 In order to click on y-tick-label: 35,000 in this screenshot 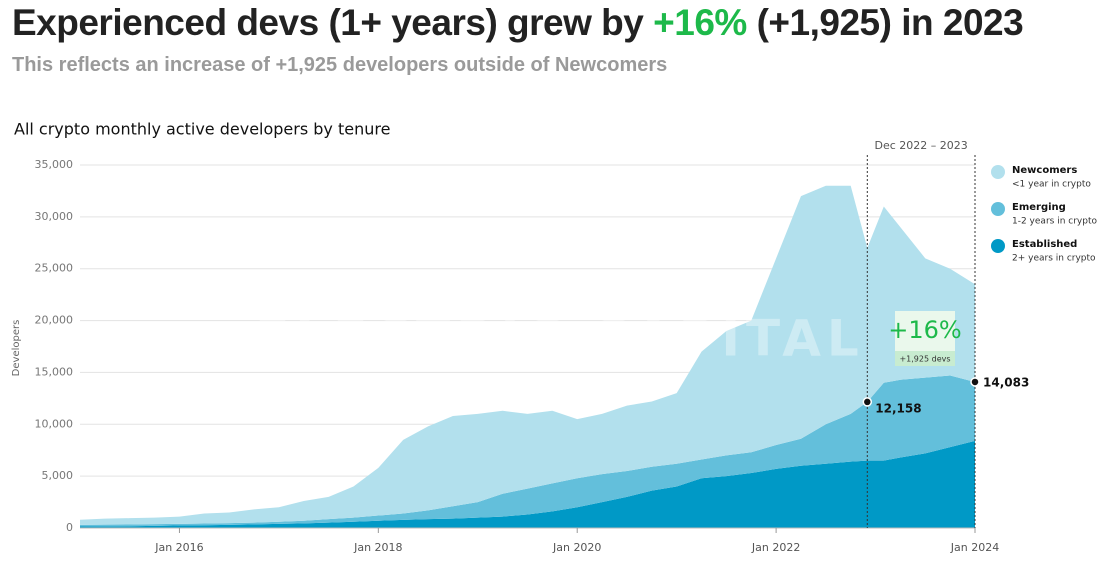, I will do `click(54, 164)`.